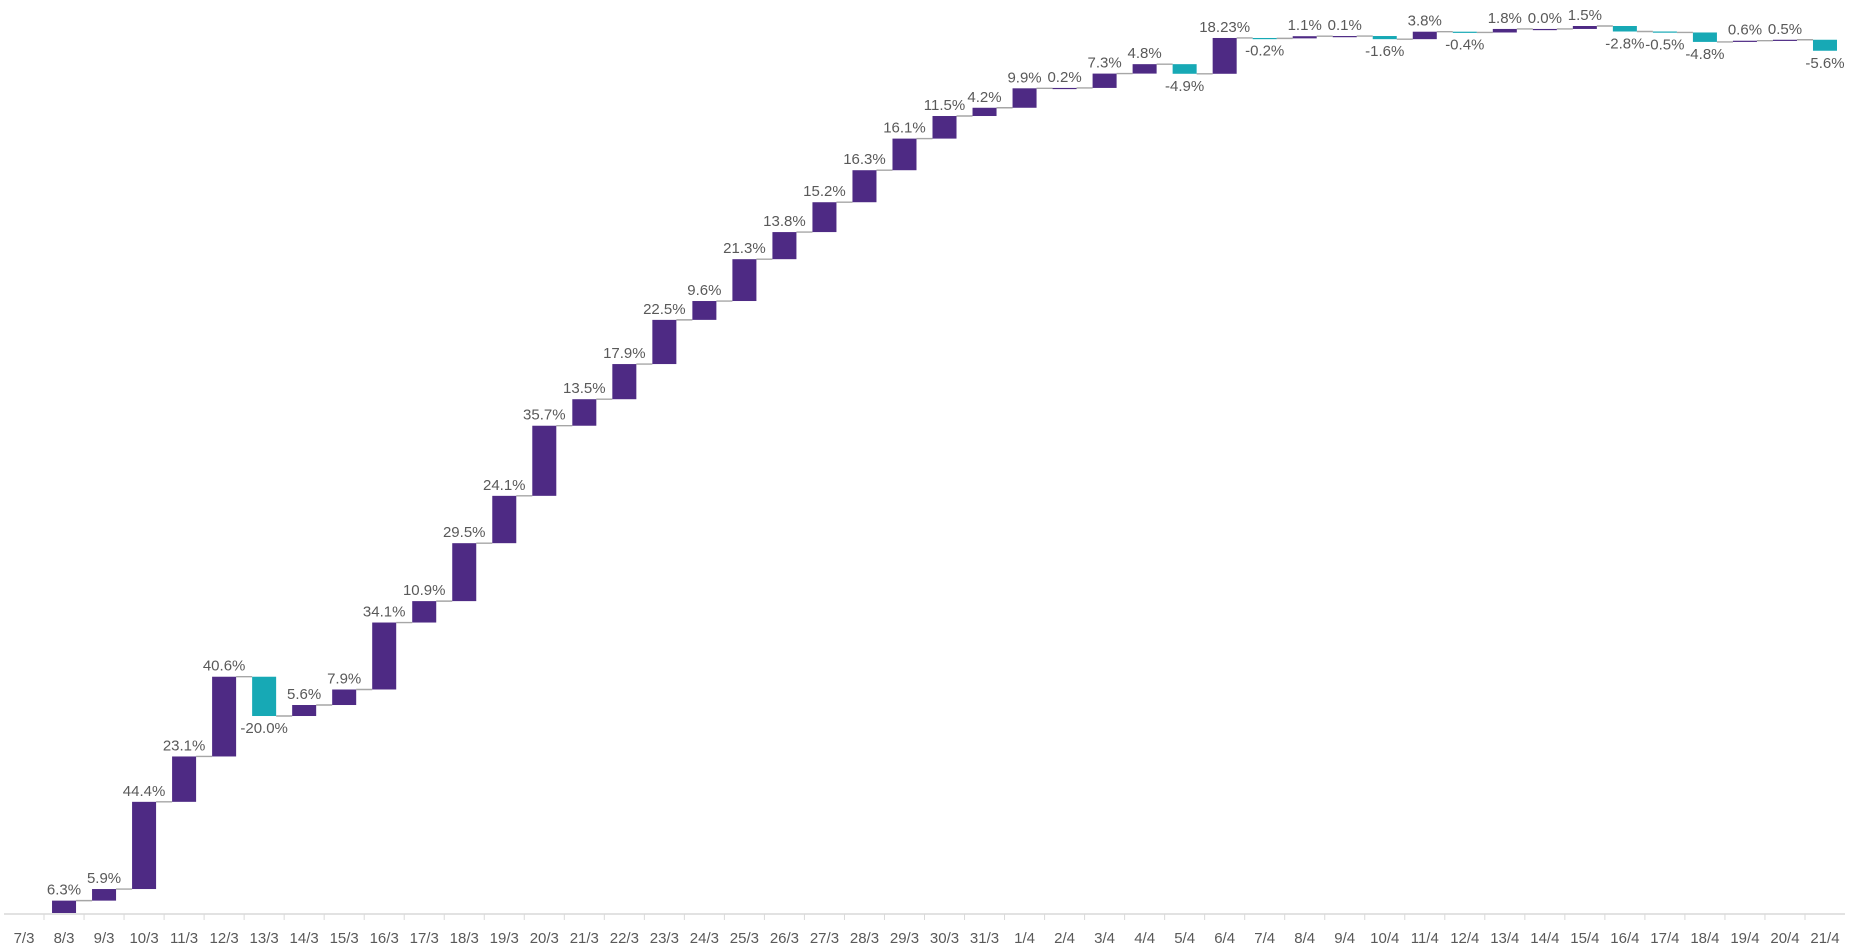  I want to click on data-label-22/3: 17.9%, so click(624, 353).